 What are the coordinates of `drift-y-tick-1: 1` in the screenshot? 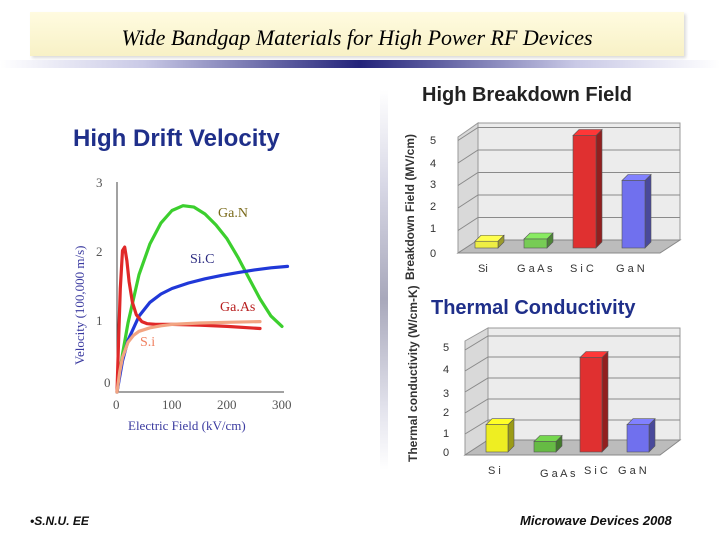 It's located at (99, 320).